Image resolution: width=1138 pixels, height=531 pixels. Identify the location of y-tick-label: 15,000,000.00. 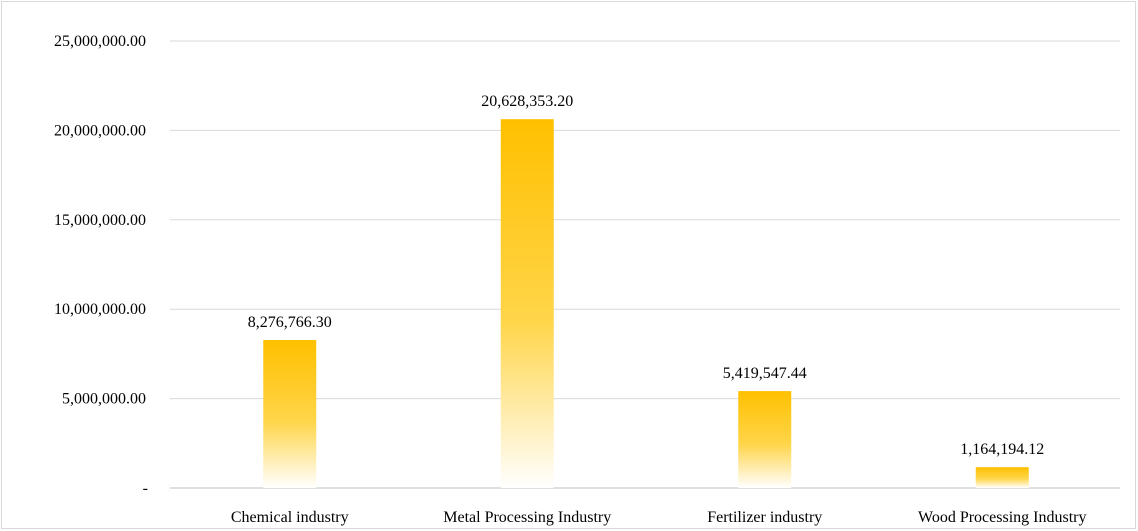
(100, 220).